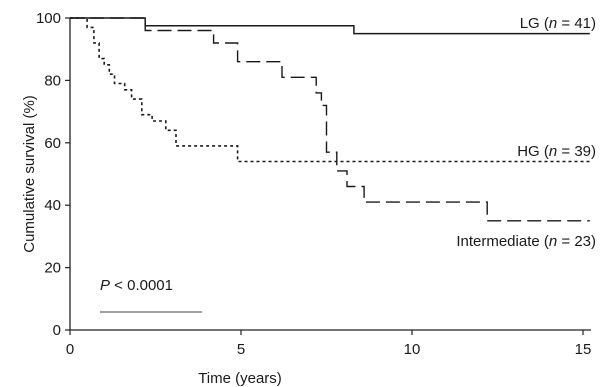  Describe the element at coordinates (57, 330) in the screenshot. I see `y-tick-label: 0` at that location.